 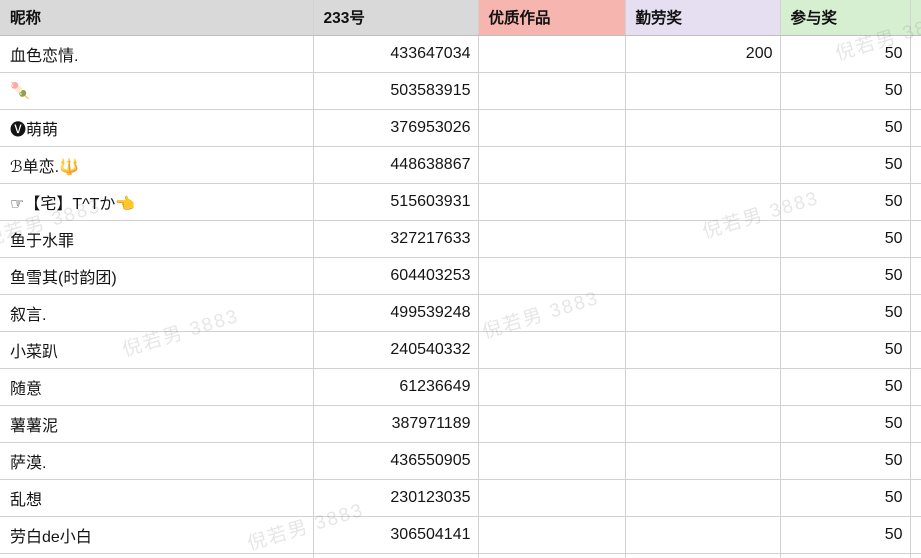 I want to click on cell-qq: 448638867, so click(x=395, y=164).